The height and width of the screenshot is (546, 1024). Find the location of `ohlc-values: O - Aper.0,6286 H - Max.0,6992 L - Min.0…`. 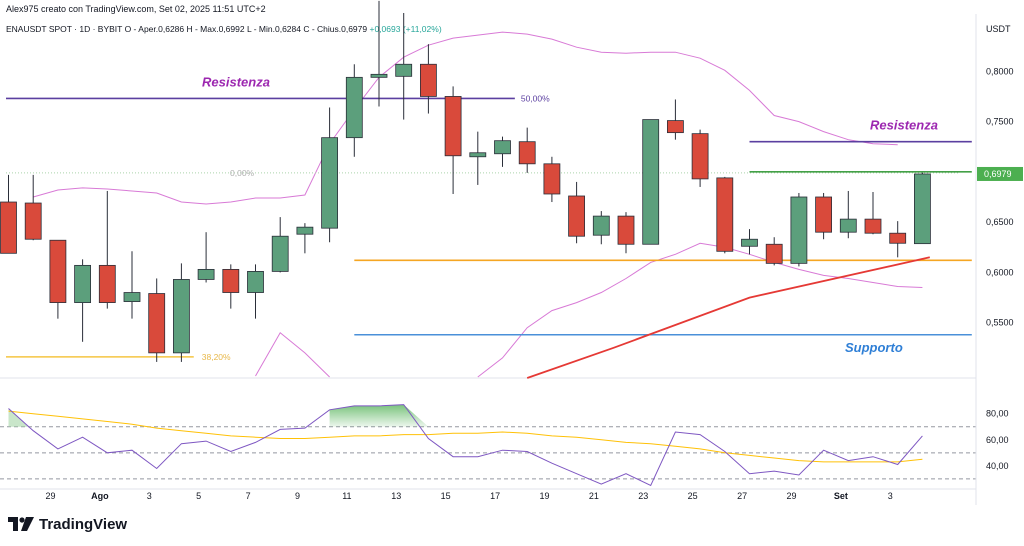

ohlc-values: O - Aper.0,6286 H - Max.0,6992 L - Min.0… is located at coordinates (246, 29).